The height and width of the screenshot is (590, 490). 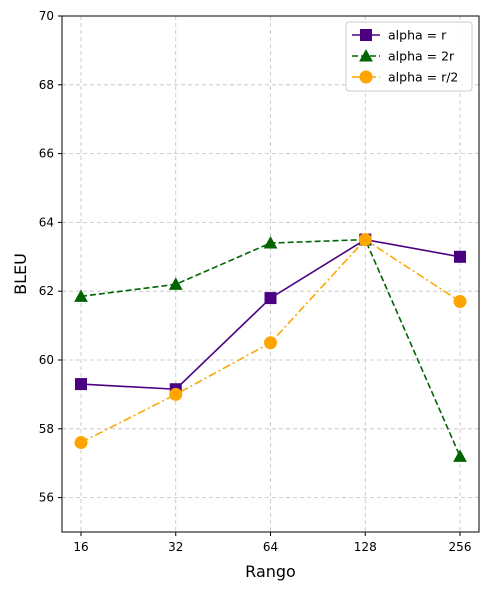 I want to click on legend: alpha = r alpha = 2r alpha = r/2, so click(x=409, y=56).